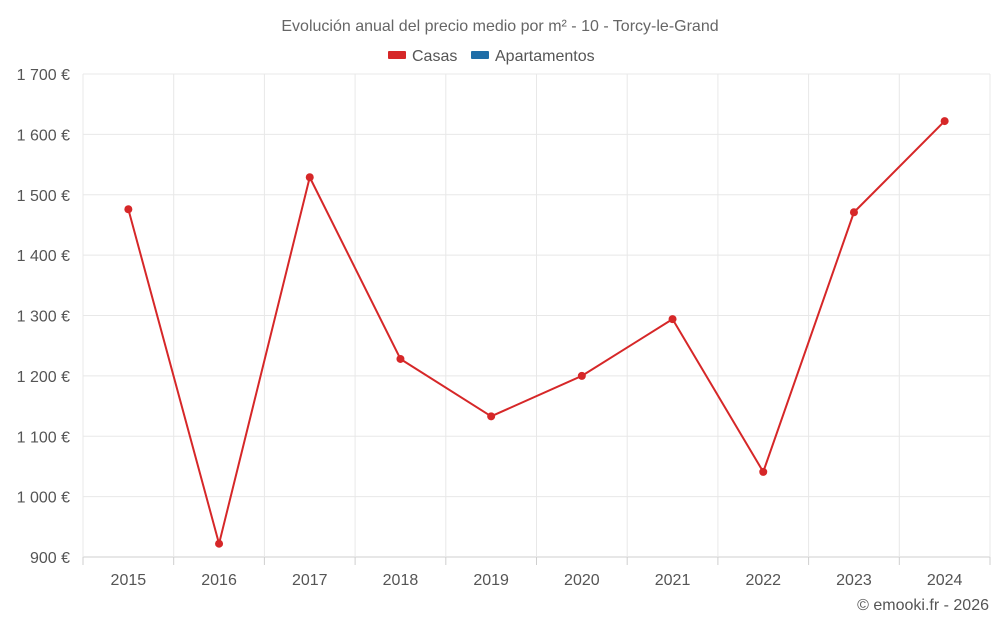 The height and width of the screenshot is (625, 1000). Describe the element at coordinates (43, 75) in the screenshot. I see `y-tick-label: 1 700 €` at that location.